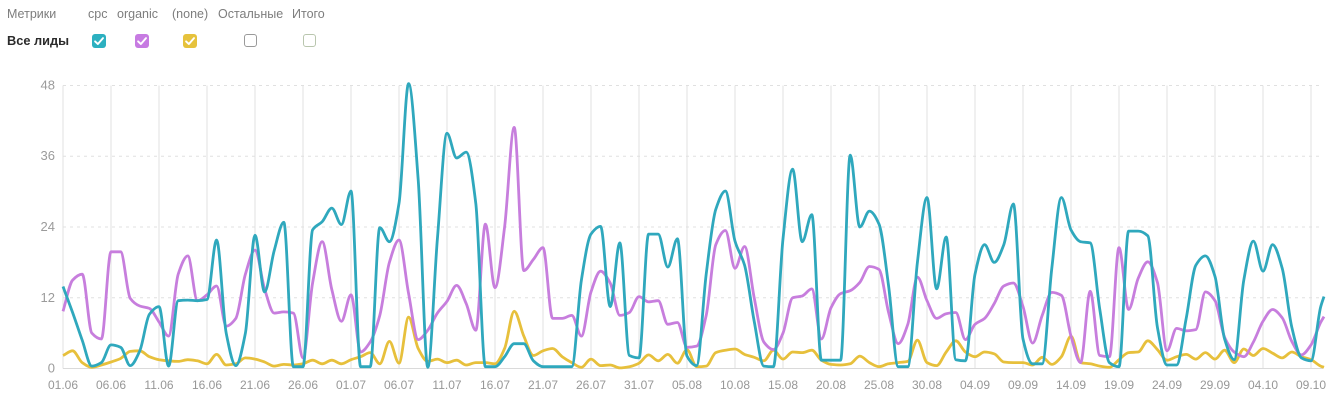 The width and height of the screenshot is (1340, 405). Describe the element at coordinates (158, 385) in the screenshot. I see `svg-text: 11.06` at that location.